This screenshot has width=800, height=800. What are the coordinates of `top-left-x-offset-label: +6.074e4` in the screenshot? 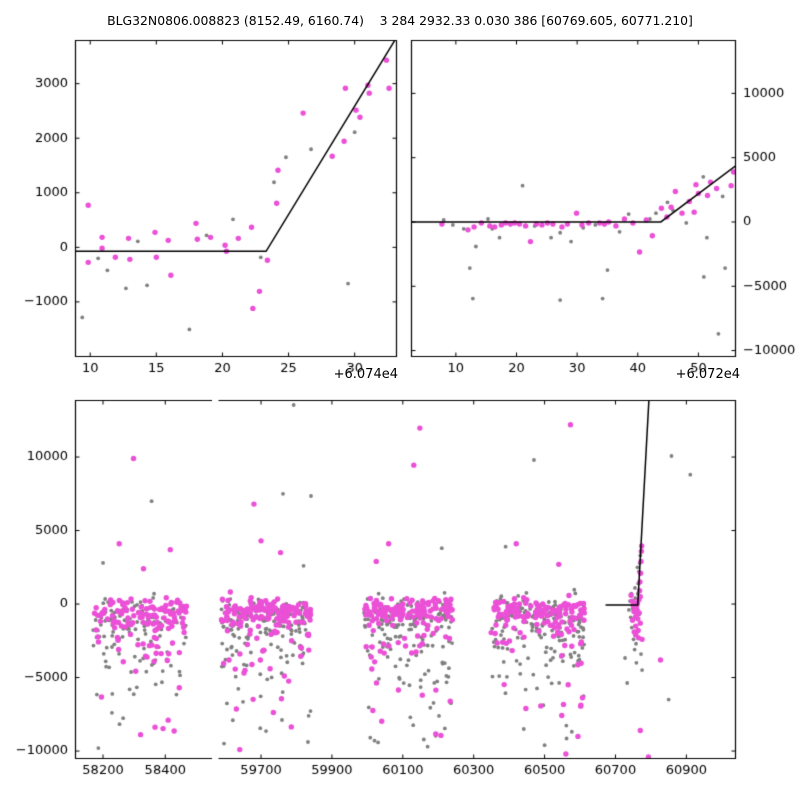 It's located at (365, 374).